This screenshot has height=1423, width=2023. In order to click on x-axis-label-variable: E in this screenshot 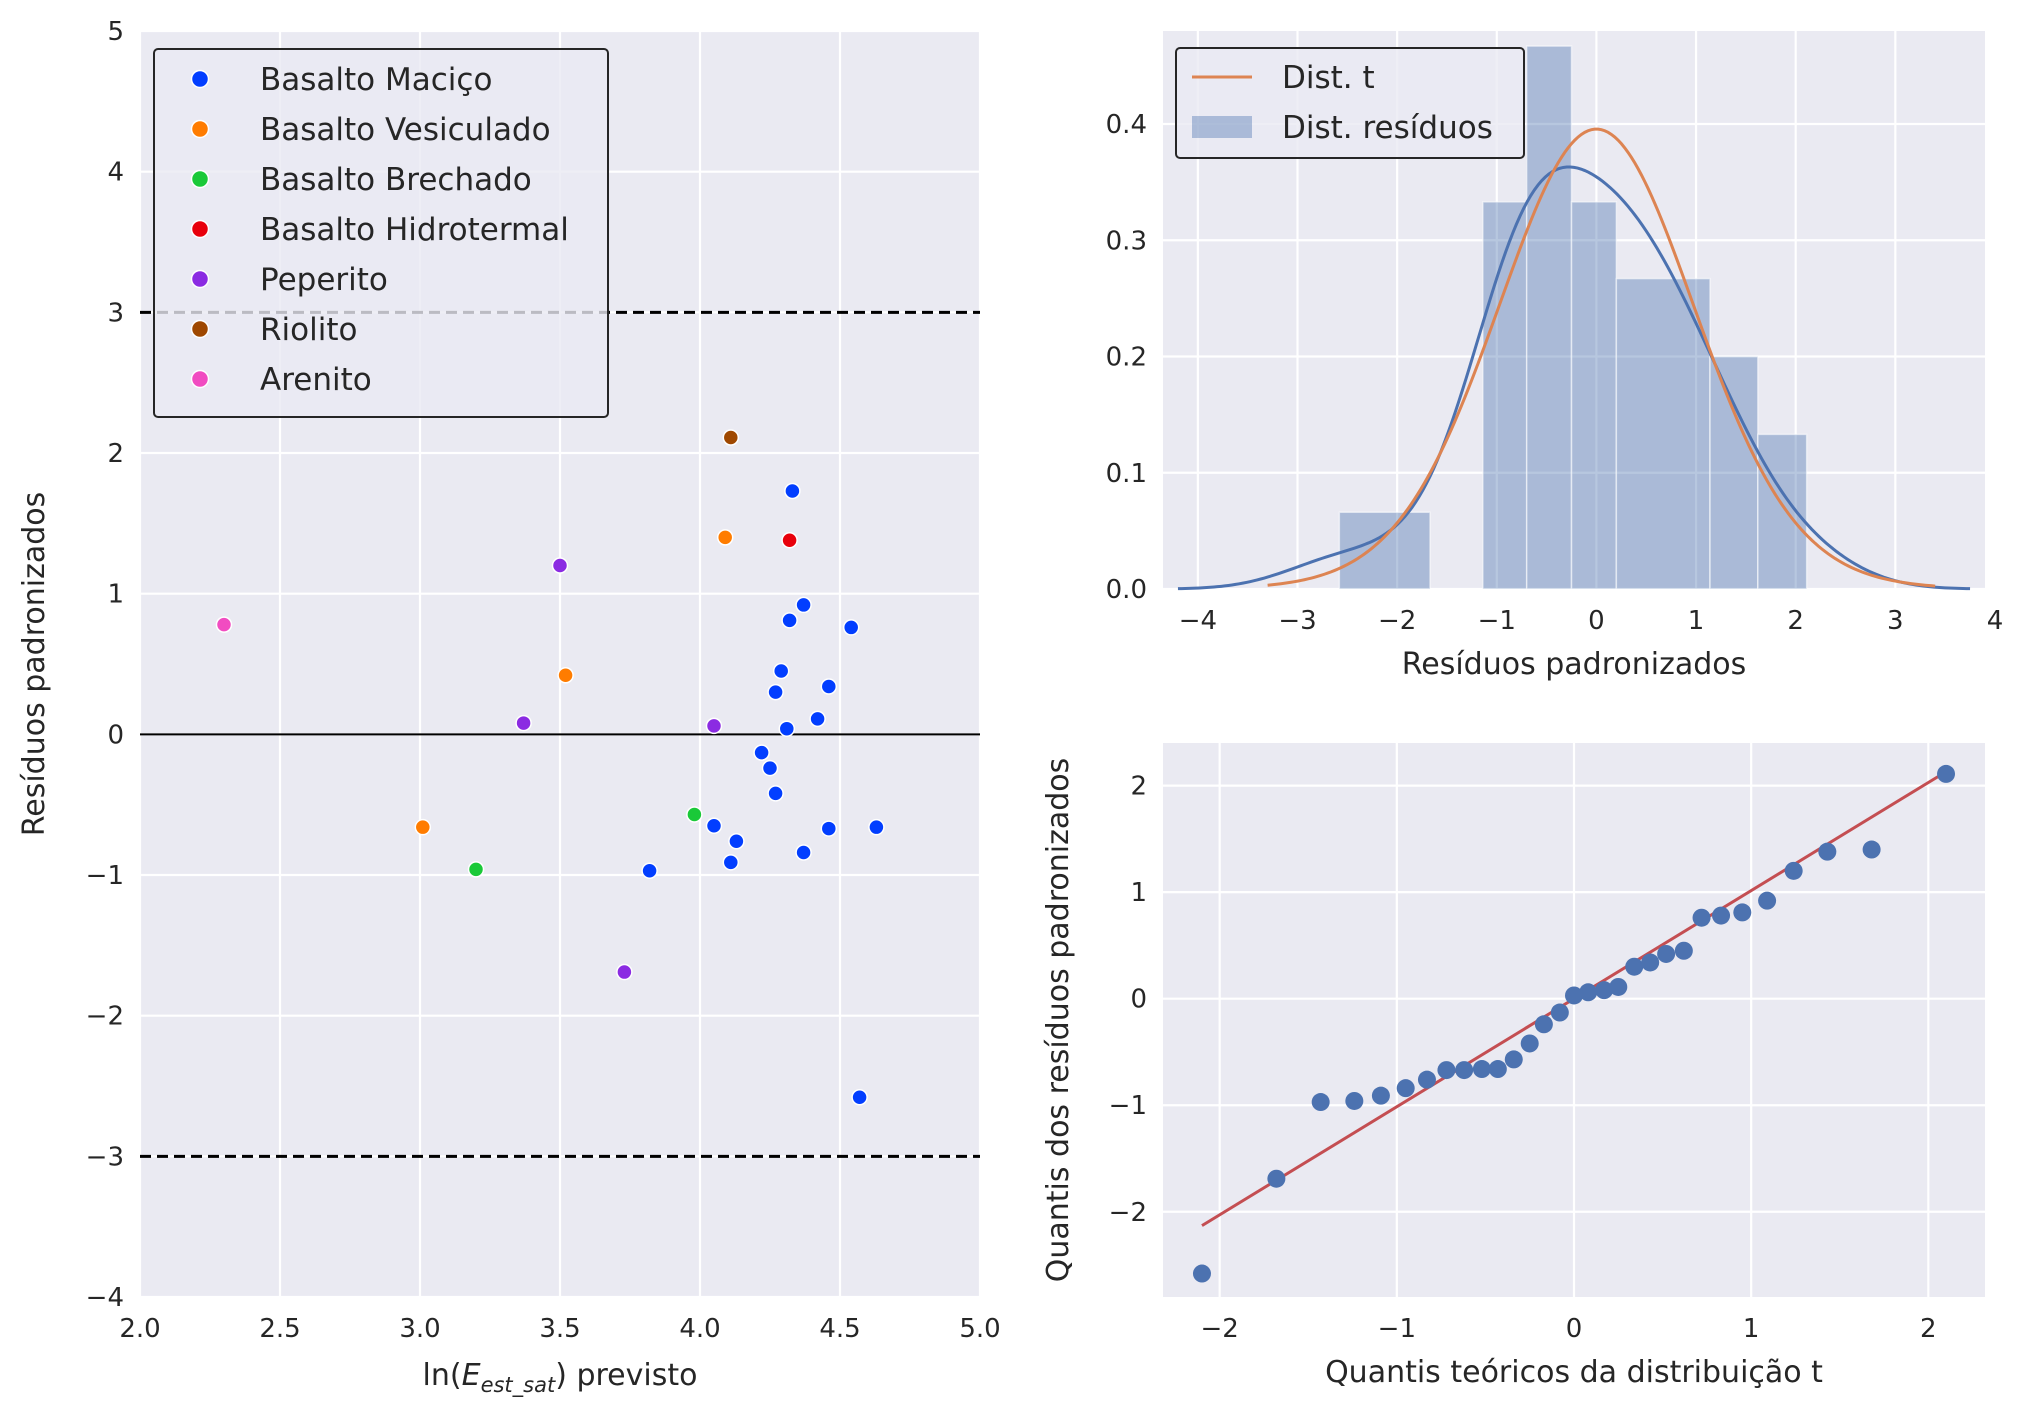, I will do `click(471, 1375)`.